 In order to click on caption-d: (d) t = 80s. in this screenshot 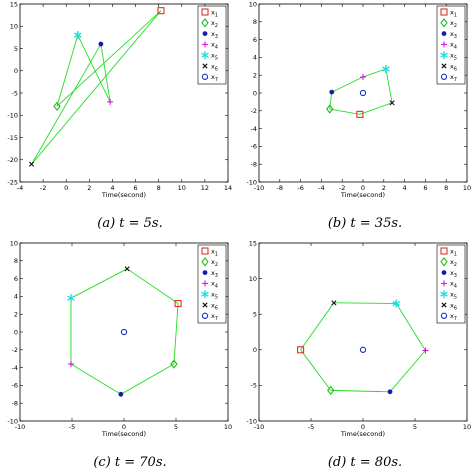, I will do `click(365, 462)`.